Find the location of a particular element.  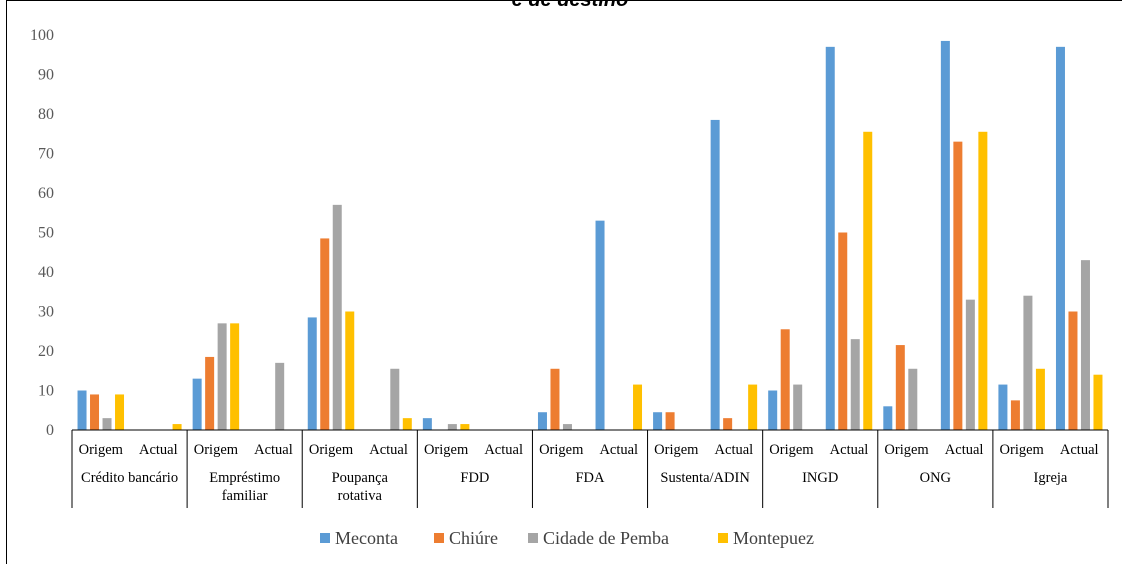

y-tick-label: 30 is located at coordinates (46, 312).